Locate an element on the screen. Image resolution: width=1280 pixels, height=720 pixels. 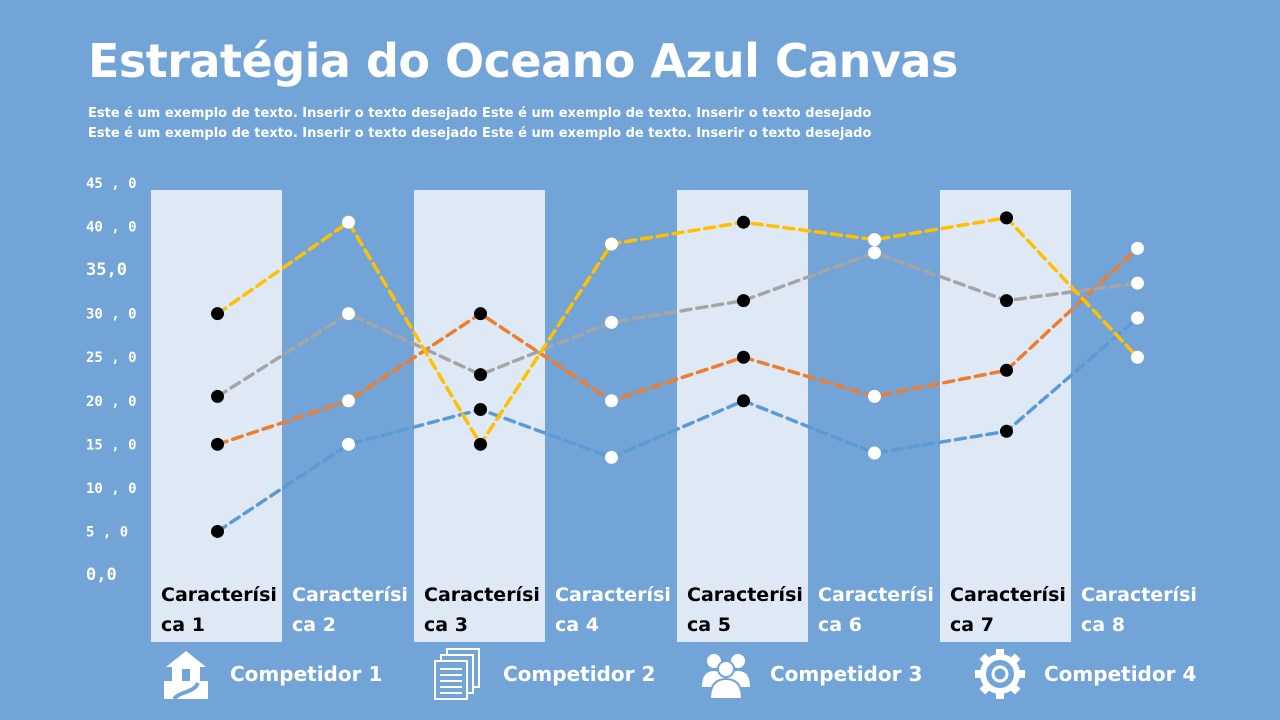
y-tick-label: 30 , 0 is located at coordinates (111, 315).